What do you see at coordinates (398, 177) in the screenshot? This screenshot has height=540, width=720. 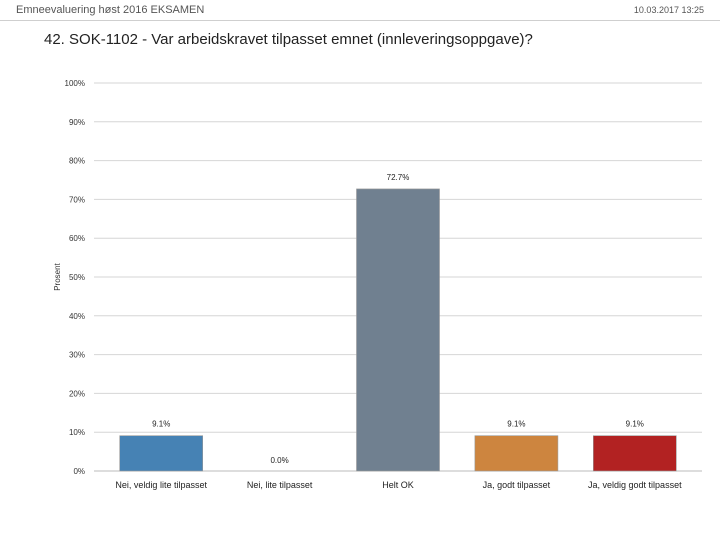 I see `data-label: 72.7%` at bounding box center [398, 177].